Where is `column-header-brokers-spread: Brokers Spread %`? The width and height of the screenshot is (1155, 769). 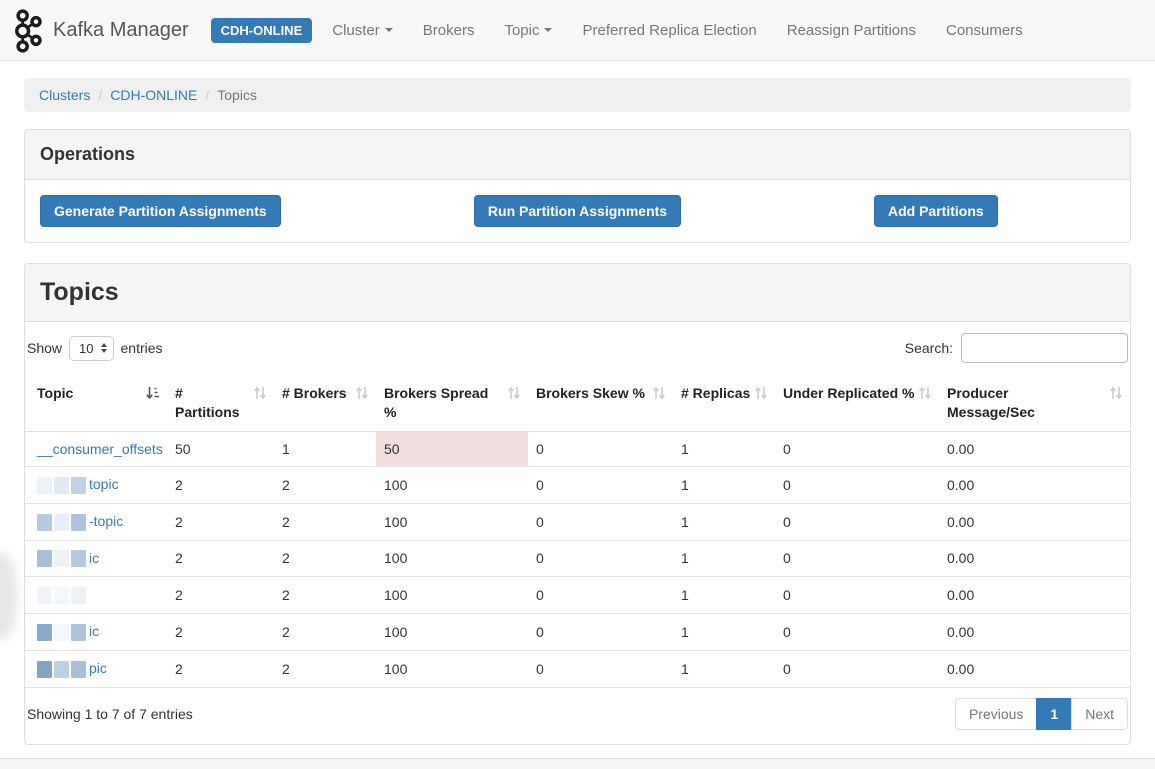
column-header-brokers-spread: Brokers Spread % is located at coordinates (452, 403).